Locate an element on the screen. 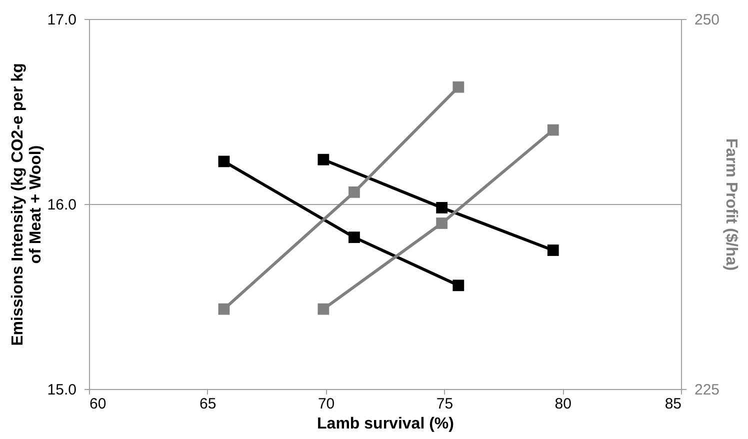 The image size is (748, 439). y2-axis-title: Farm Profit ($/ha) is located at coordinates (731, 204).